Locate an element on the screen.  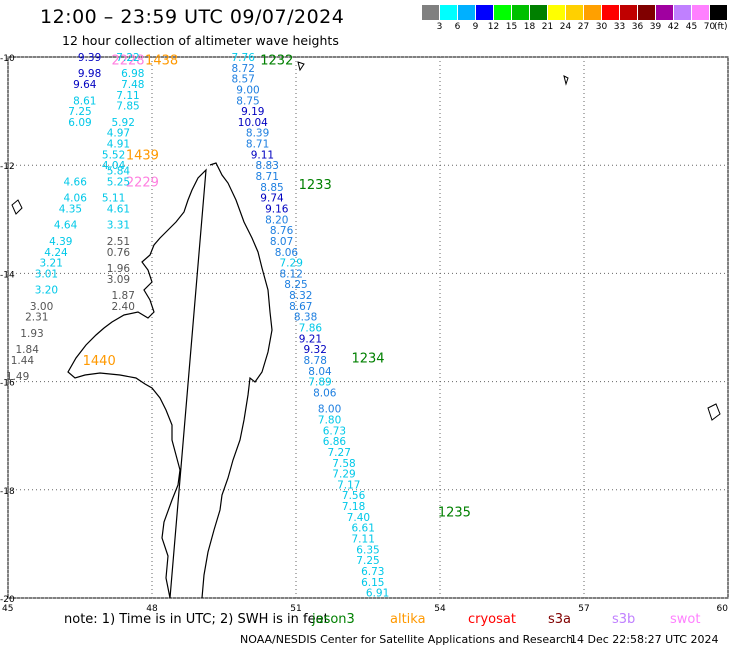
swh-value: 8.72 is located at coordinates (243, 69).